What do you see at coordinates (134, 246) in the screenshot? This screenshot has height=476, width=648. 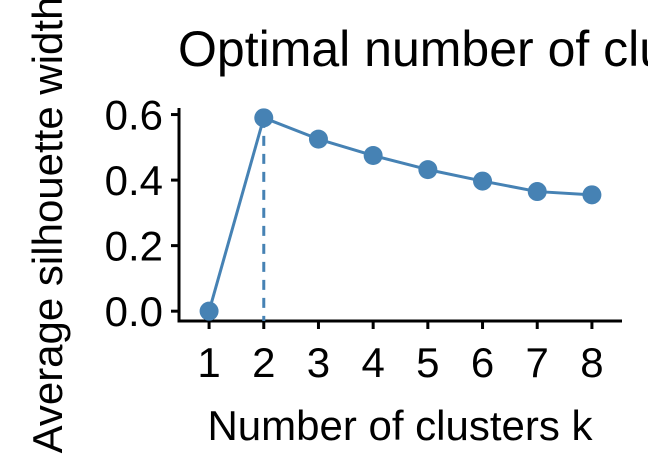 I see `y-tick-label: 0.2` at bounding box center [134, 246].